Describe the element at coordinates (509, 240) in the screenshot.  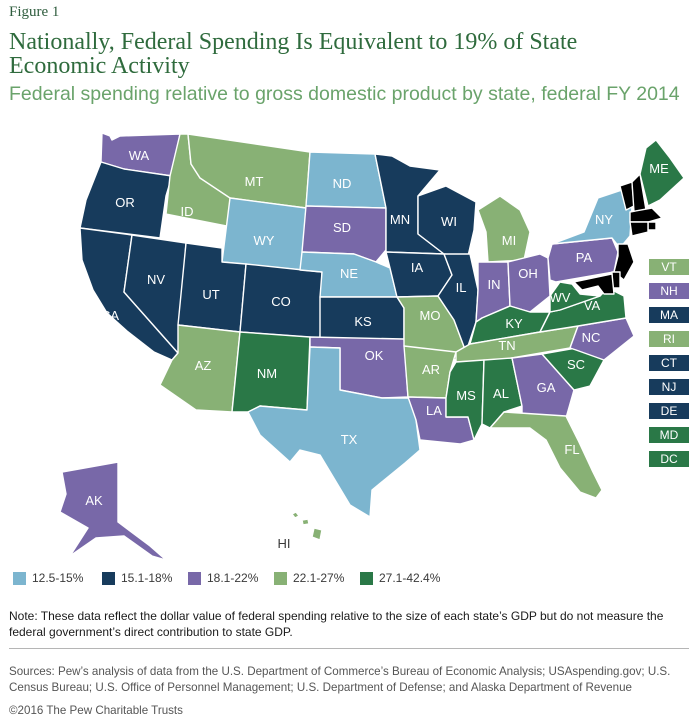
I see `state-label-MI: MI` at that location.